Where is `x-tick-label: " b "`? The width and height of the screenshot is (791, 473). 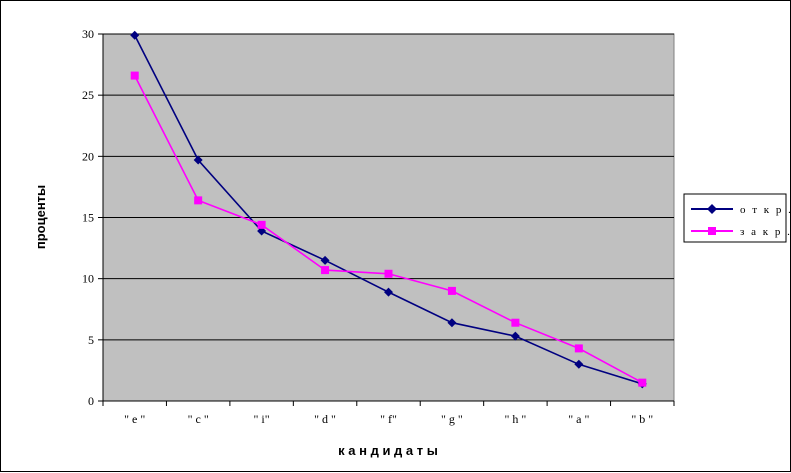 x-tick-label: " b " is located at coordinates (642, 419).